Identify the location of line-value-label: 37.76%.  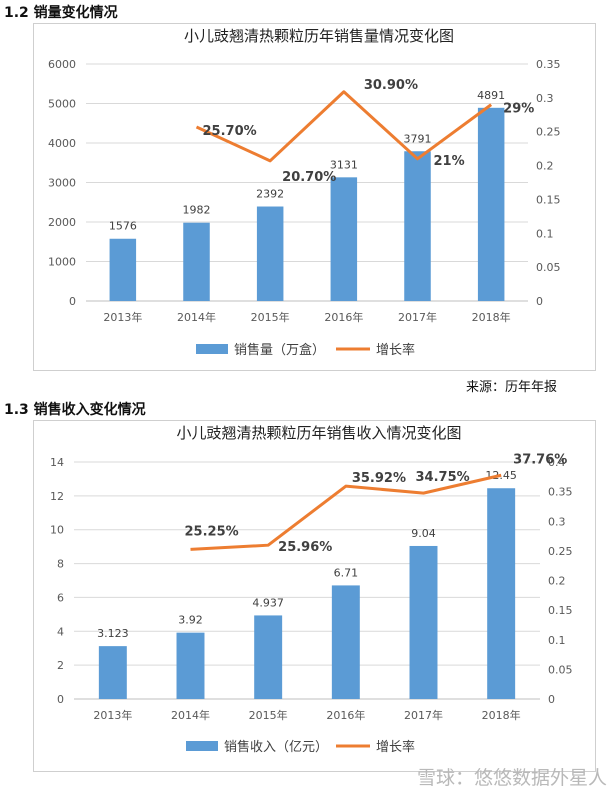
(540, 459).